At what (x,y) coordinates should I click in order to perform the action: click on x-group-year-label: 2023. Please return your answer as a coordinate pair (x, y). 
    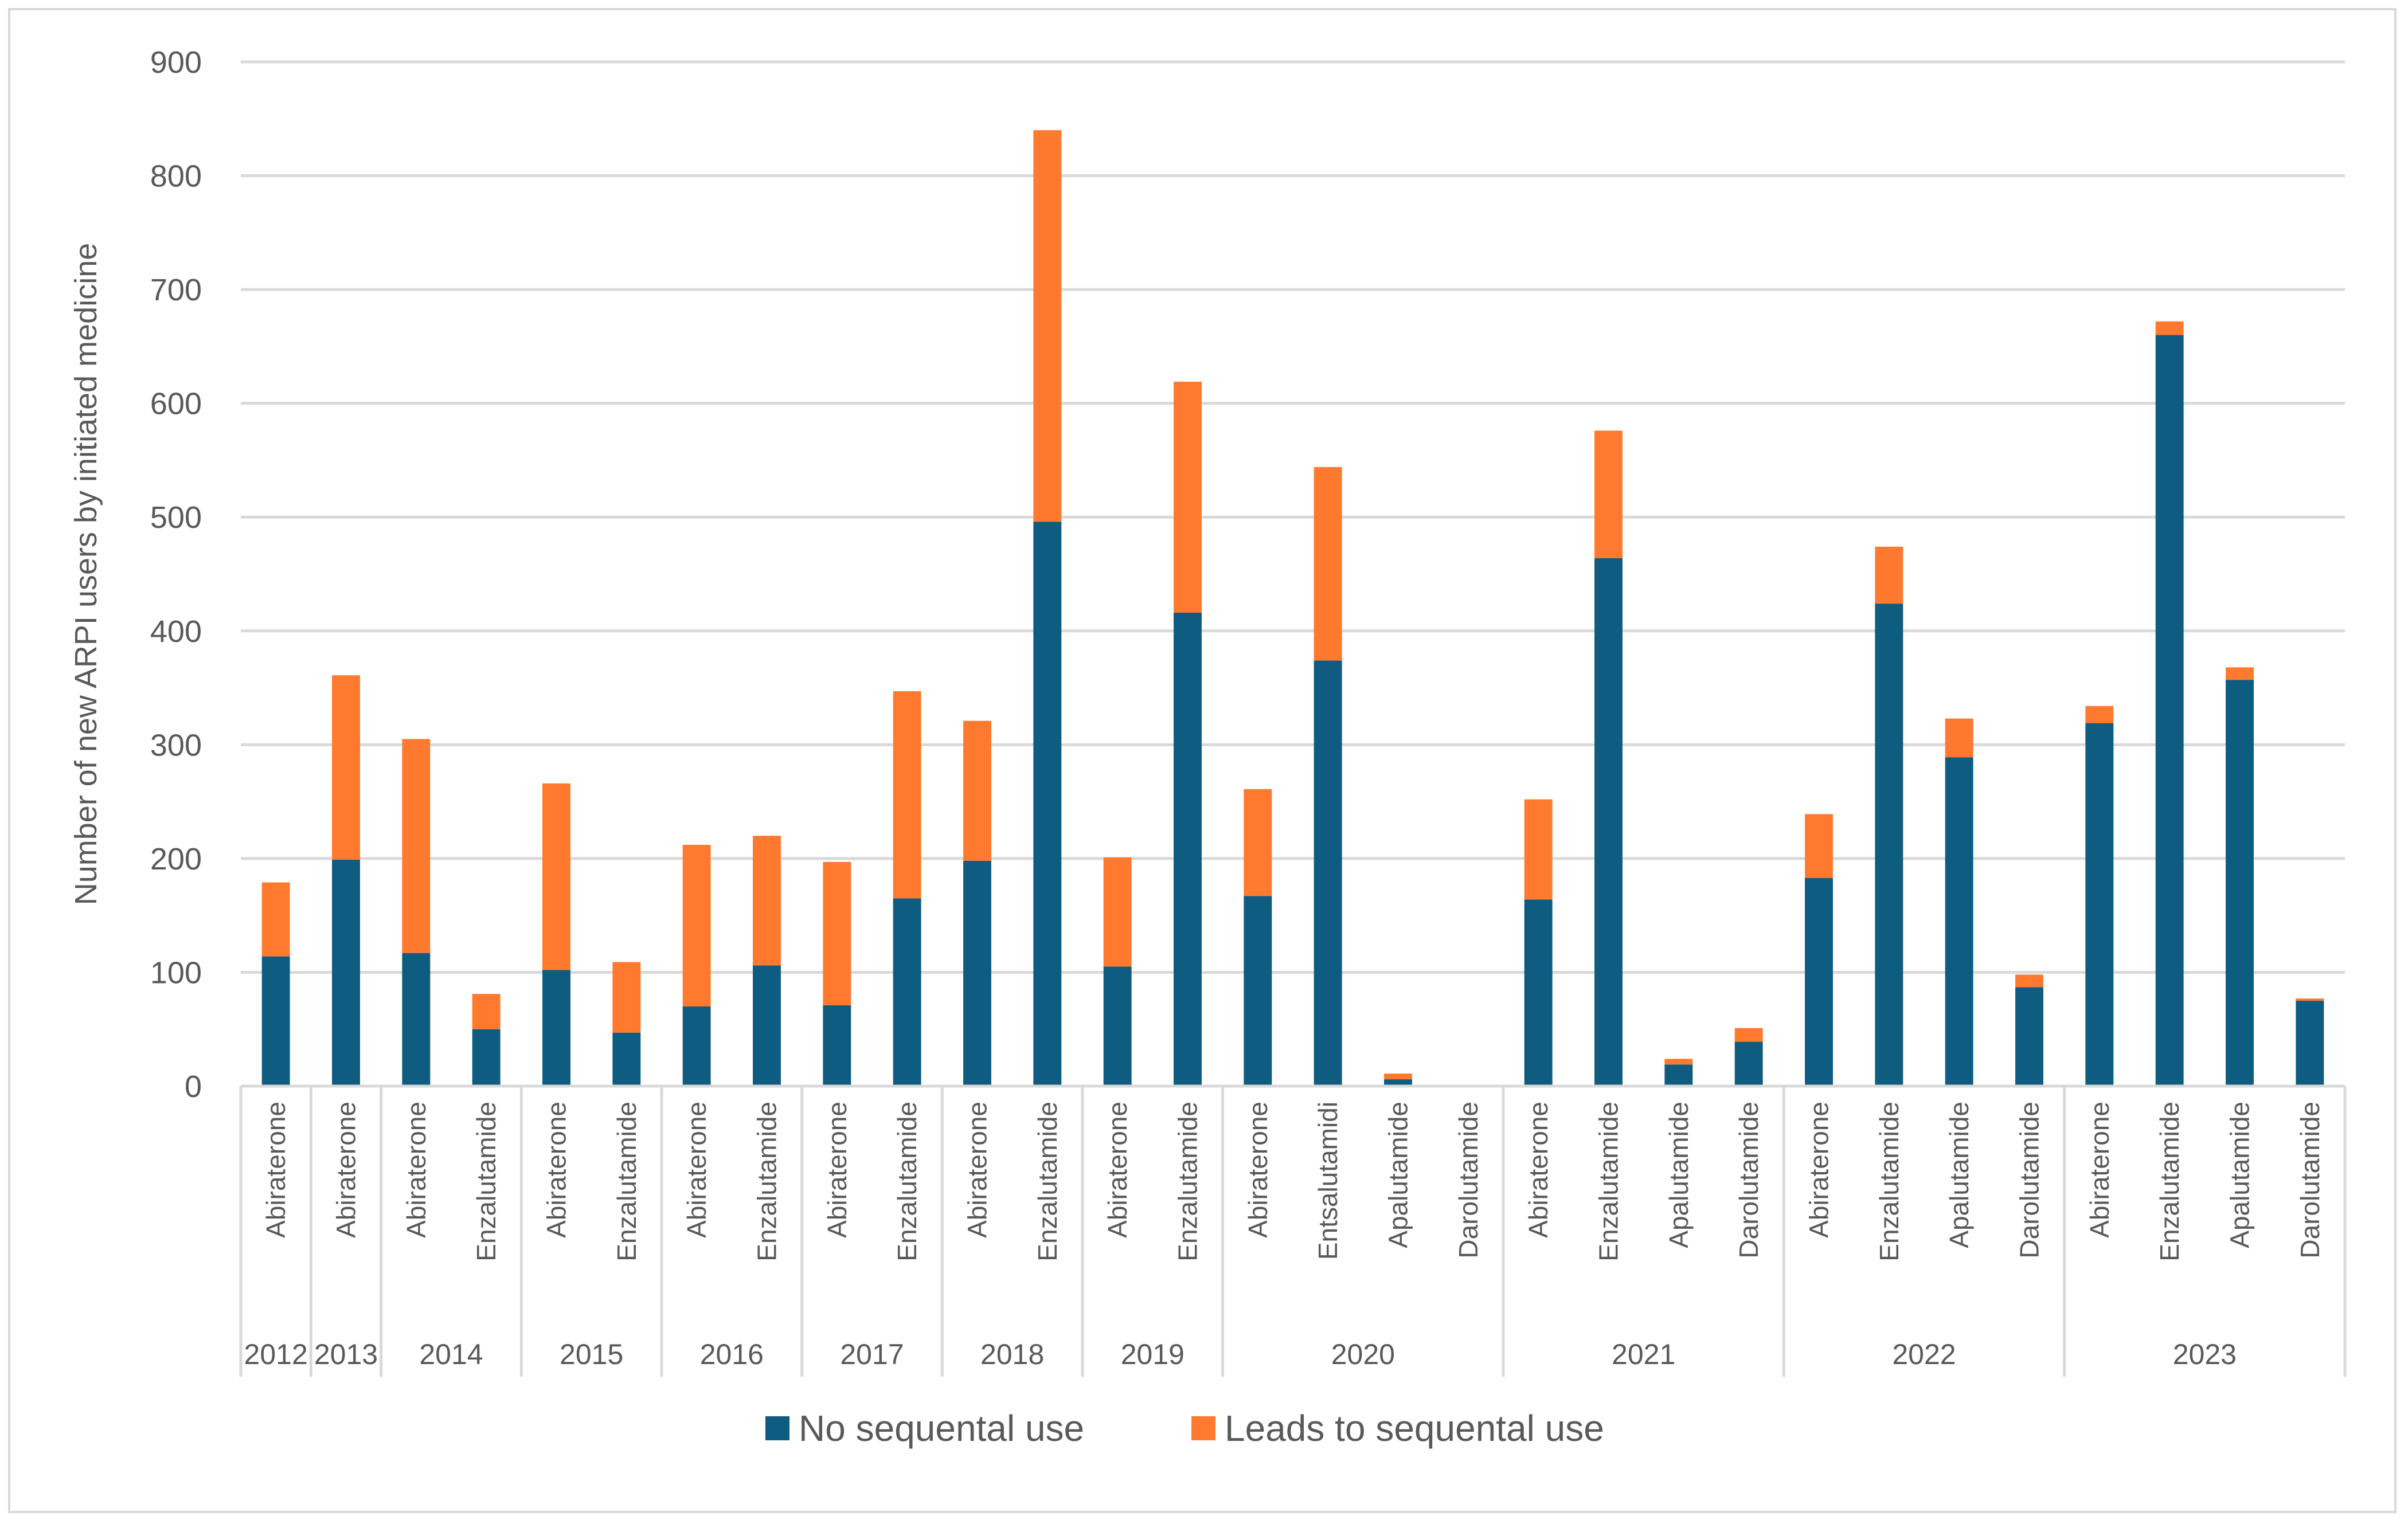
    Looking at the image, I should click on (2205, 1354).